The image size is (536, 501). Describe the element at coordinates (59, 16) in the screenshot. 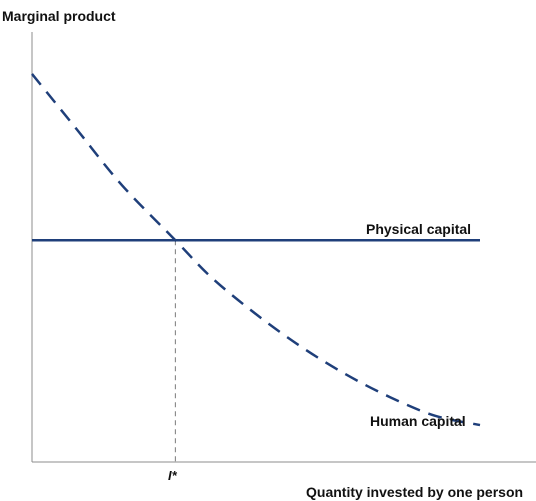

I see `y-axis-label: Marginal product` at that location.